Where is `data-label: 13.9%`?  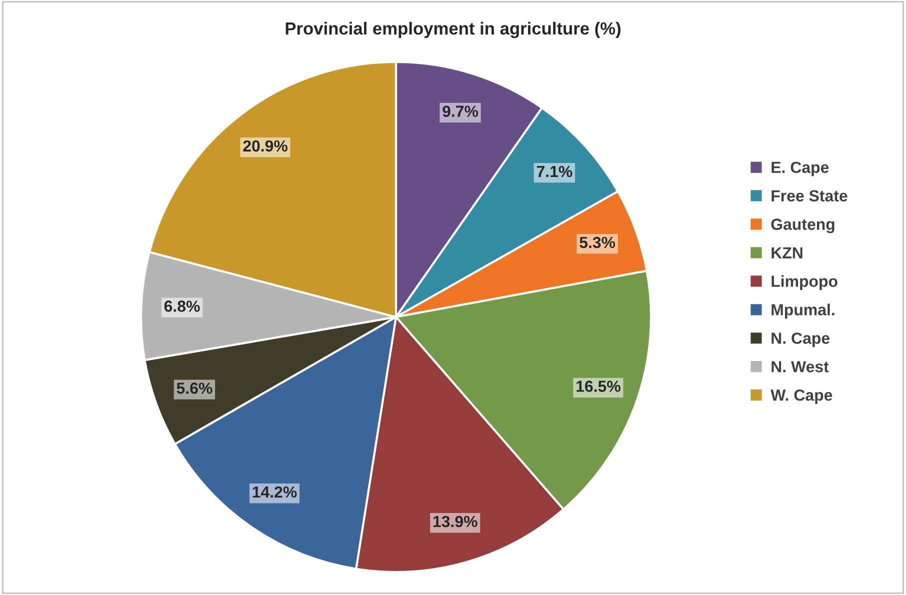 data-label: 13.9% is located at coordinates (455, 522).